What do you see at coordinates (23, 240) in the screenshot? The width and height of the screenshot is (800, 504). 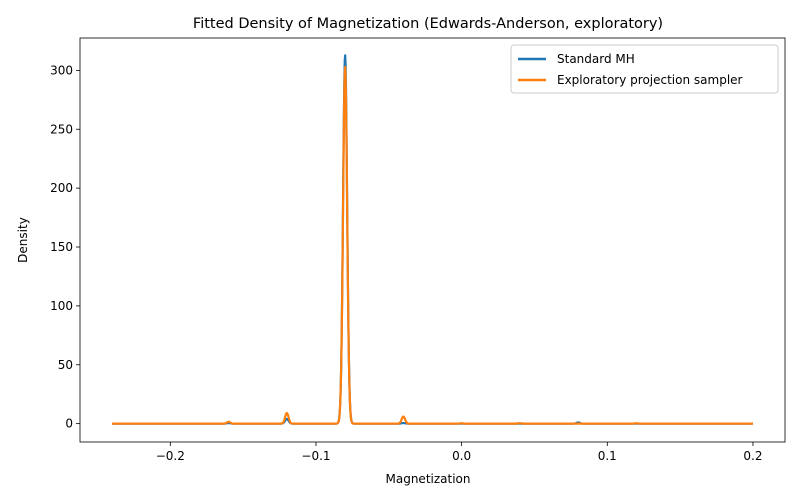 I see `y-axis-label: Density` at bounding box center [23, 240].